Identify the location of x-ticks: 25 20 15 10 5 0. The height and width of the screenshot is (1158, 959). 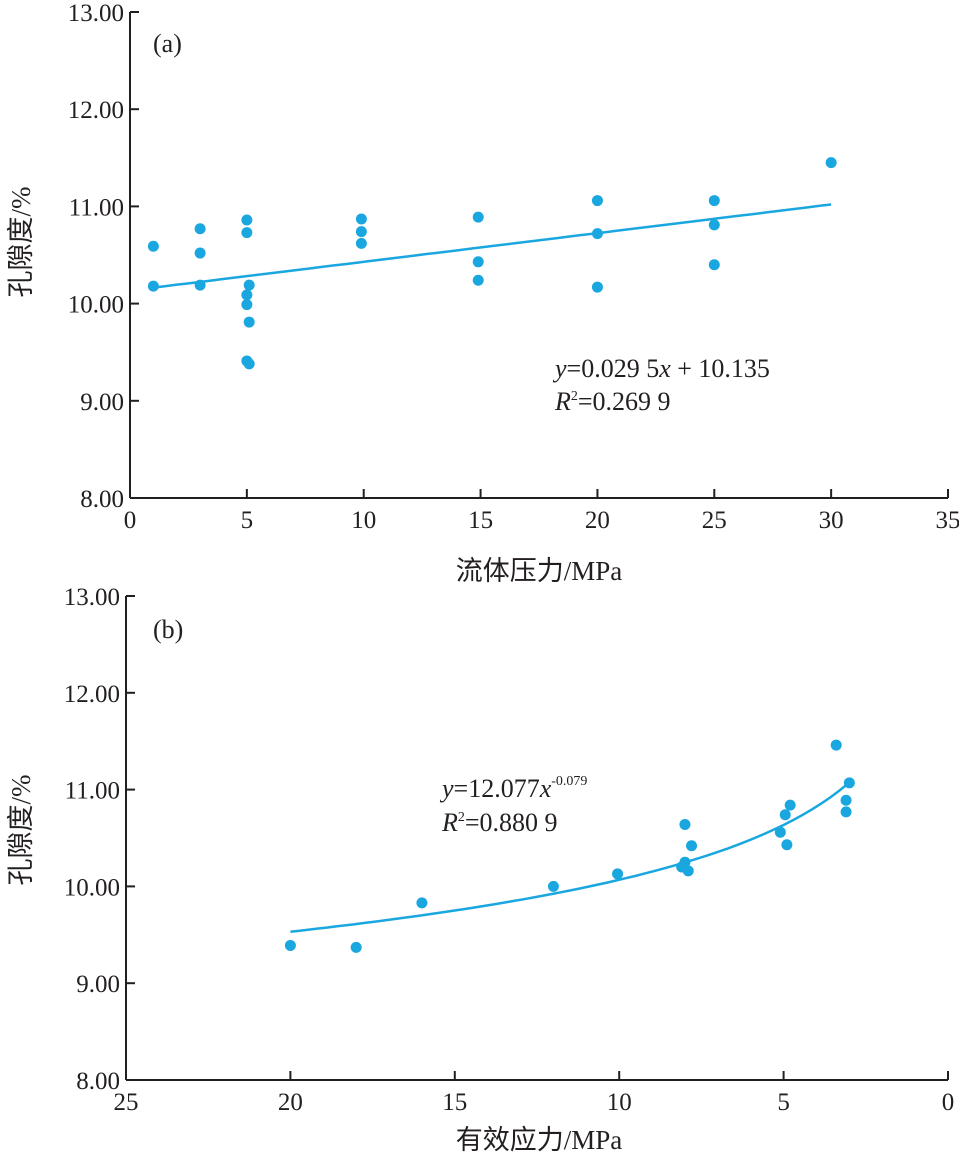
(534, 1093).